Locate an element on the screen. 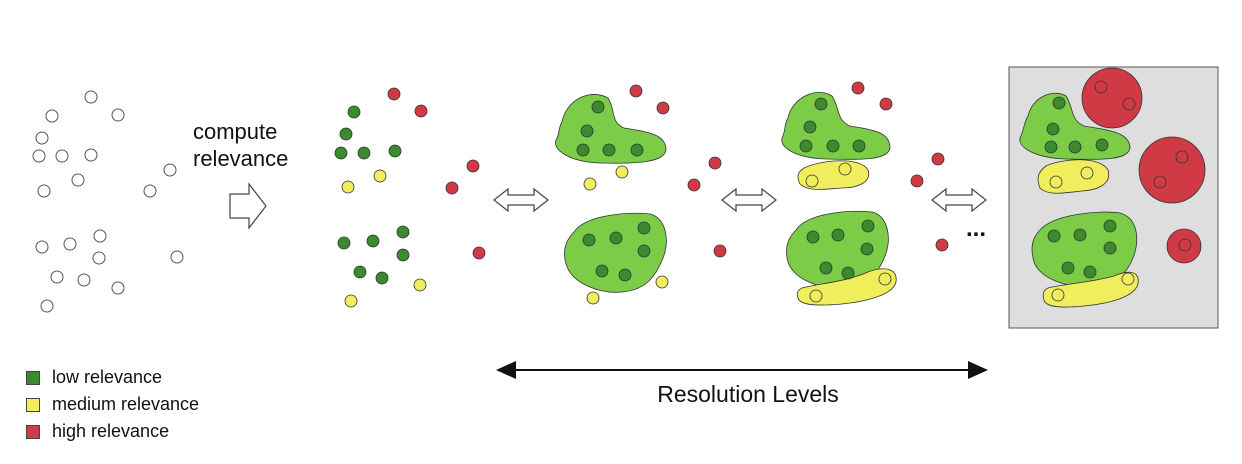 Image resolution: width=1242 pixels, height=464 pixels. stage-unclassified-points is located at coordinates (108, 201).